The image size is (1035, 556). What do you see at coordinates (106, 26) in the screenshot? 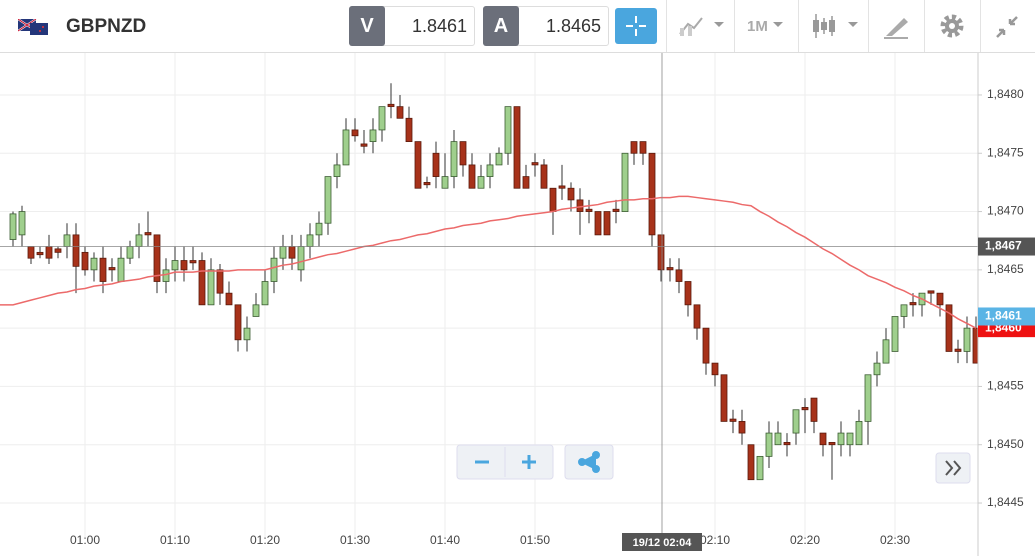
I see `symbol: GBPNZD` at bounding box center [106, 26].